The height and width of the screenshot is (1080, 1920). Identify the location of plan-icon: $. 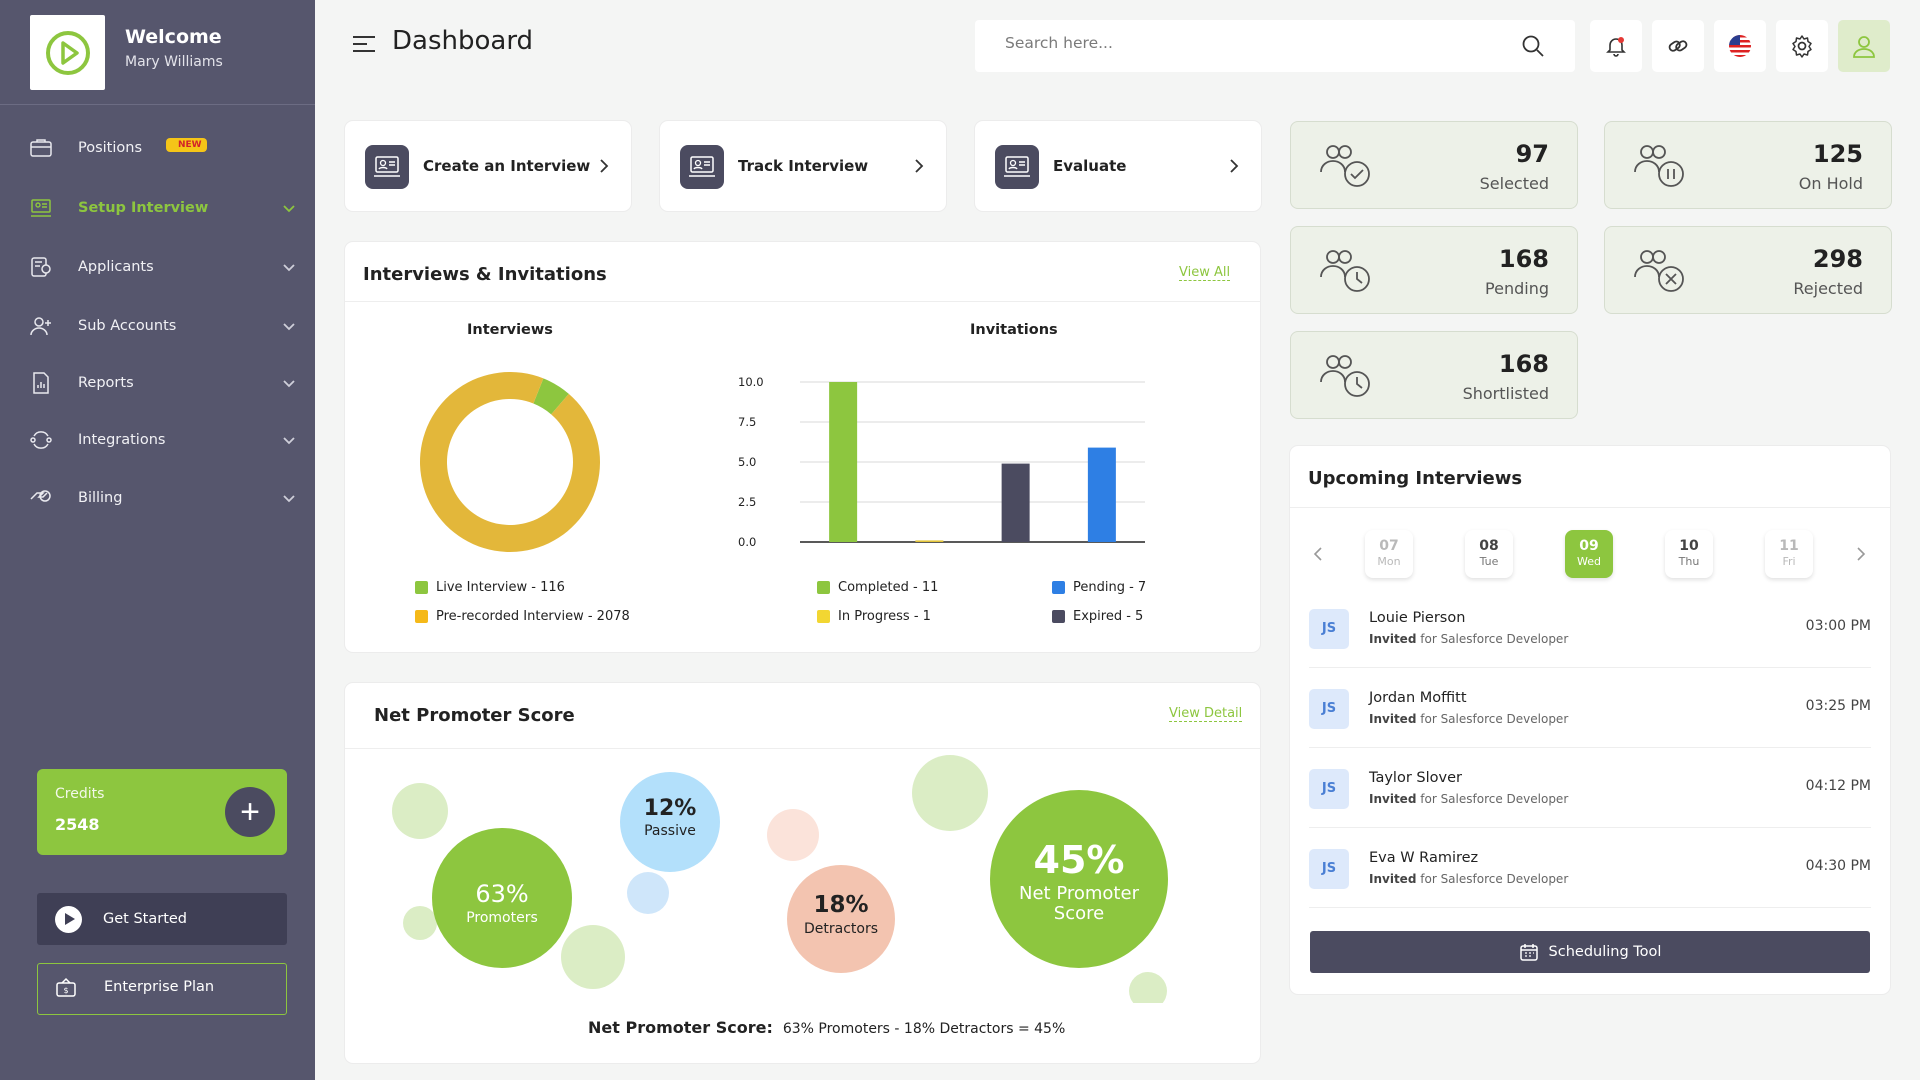
(66, 987).